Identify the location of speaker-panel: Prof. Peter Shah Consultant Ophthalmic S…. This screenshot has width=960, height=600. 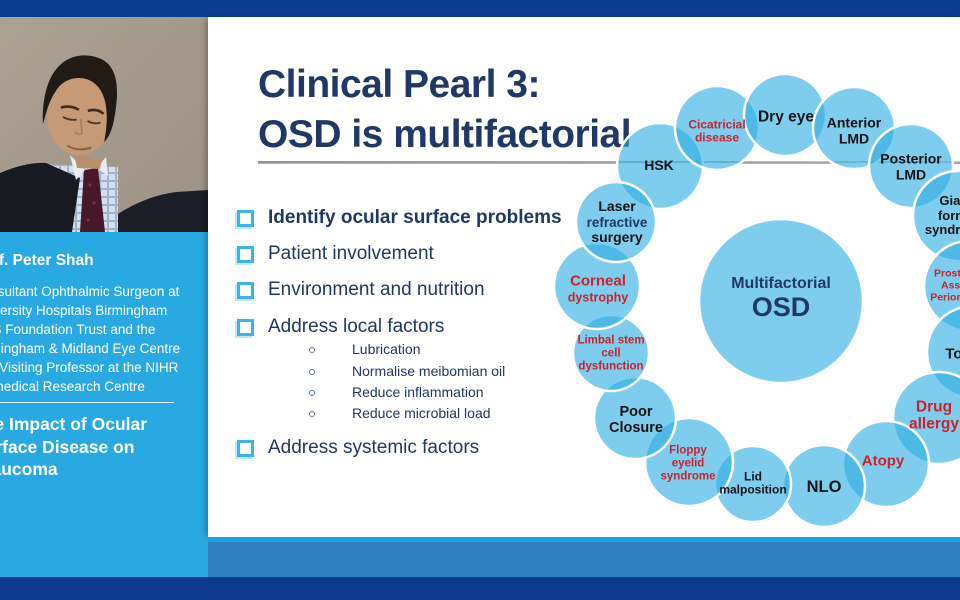
(104, 404).